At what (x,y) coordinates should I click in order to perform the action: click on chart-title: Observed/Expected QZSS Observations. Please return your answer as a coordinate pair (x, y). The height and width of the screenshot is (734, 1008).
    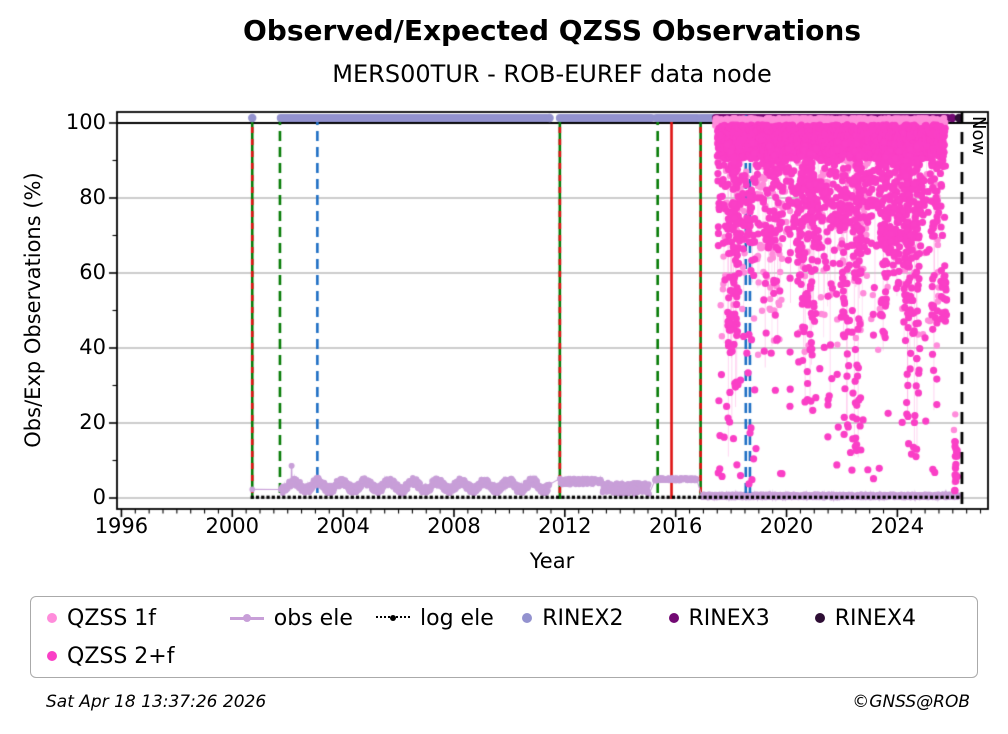
    Looking at the image, I should click on (552, 30).